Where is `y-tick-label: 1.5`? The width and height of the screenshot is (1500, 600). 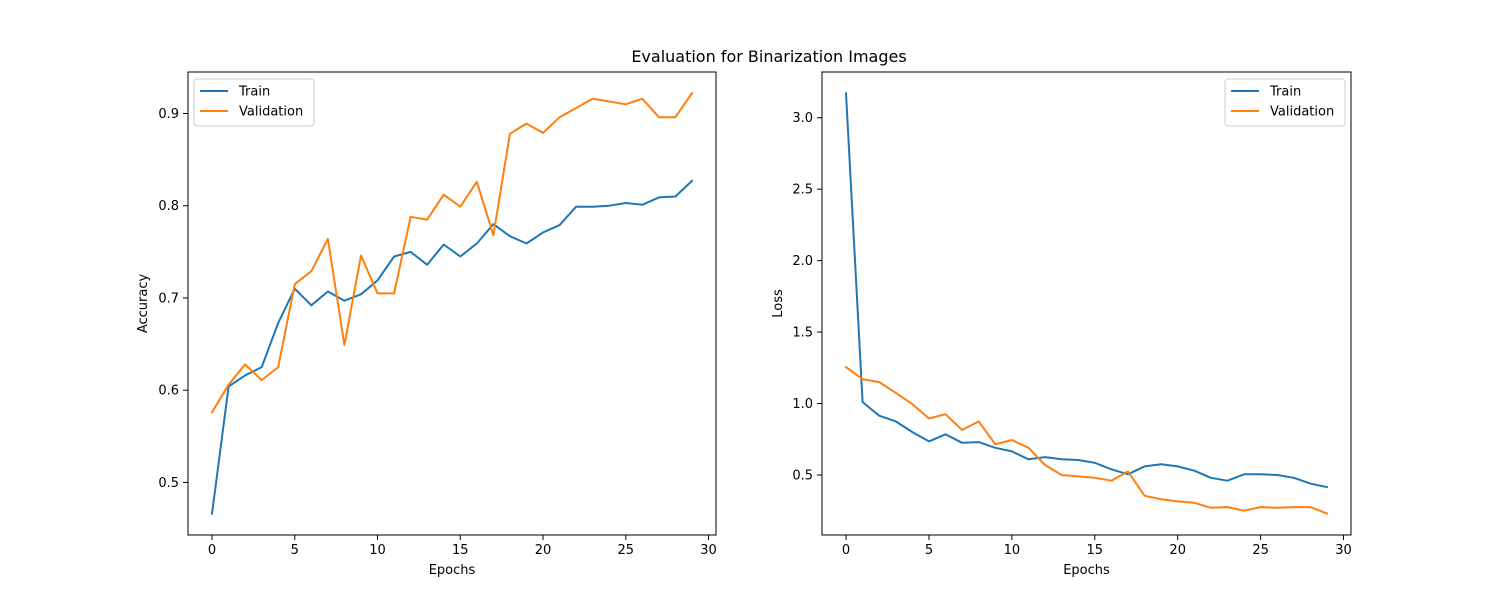
y-tick-label: 1.5 is located at coordinates (802, 333).